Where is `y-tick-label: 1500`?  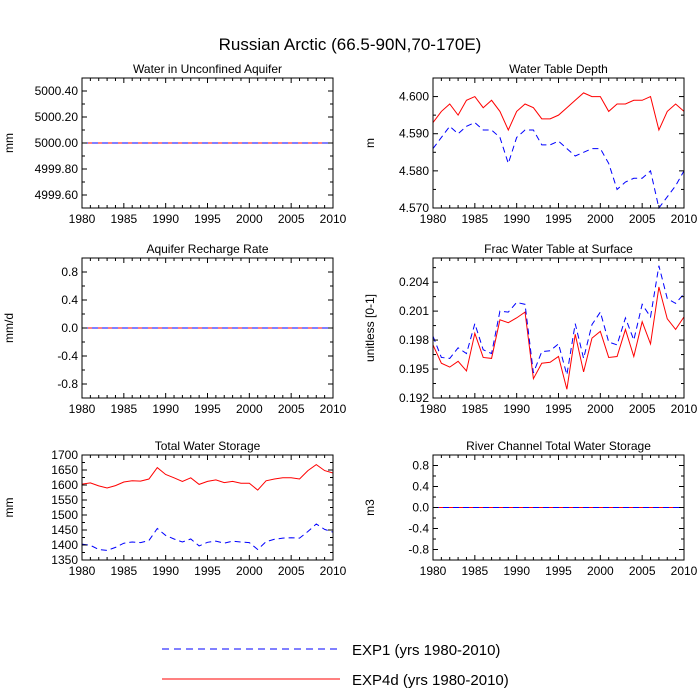 y-tick-label: 1500 is located at coordinates (64, 515).